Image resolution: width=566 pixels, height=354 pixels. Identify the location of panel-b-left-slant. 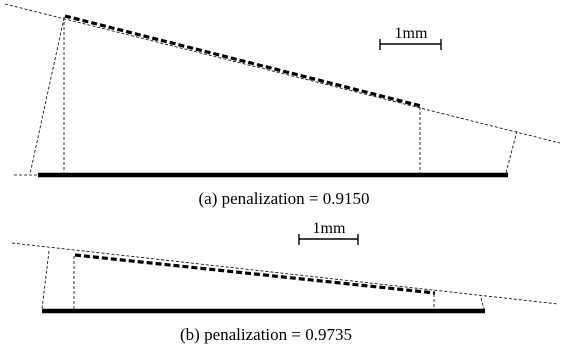
(45, 280).